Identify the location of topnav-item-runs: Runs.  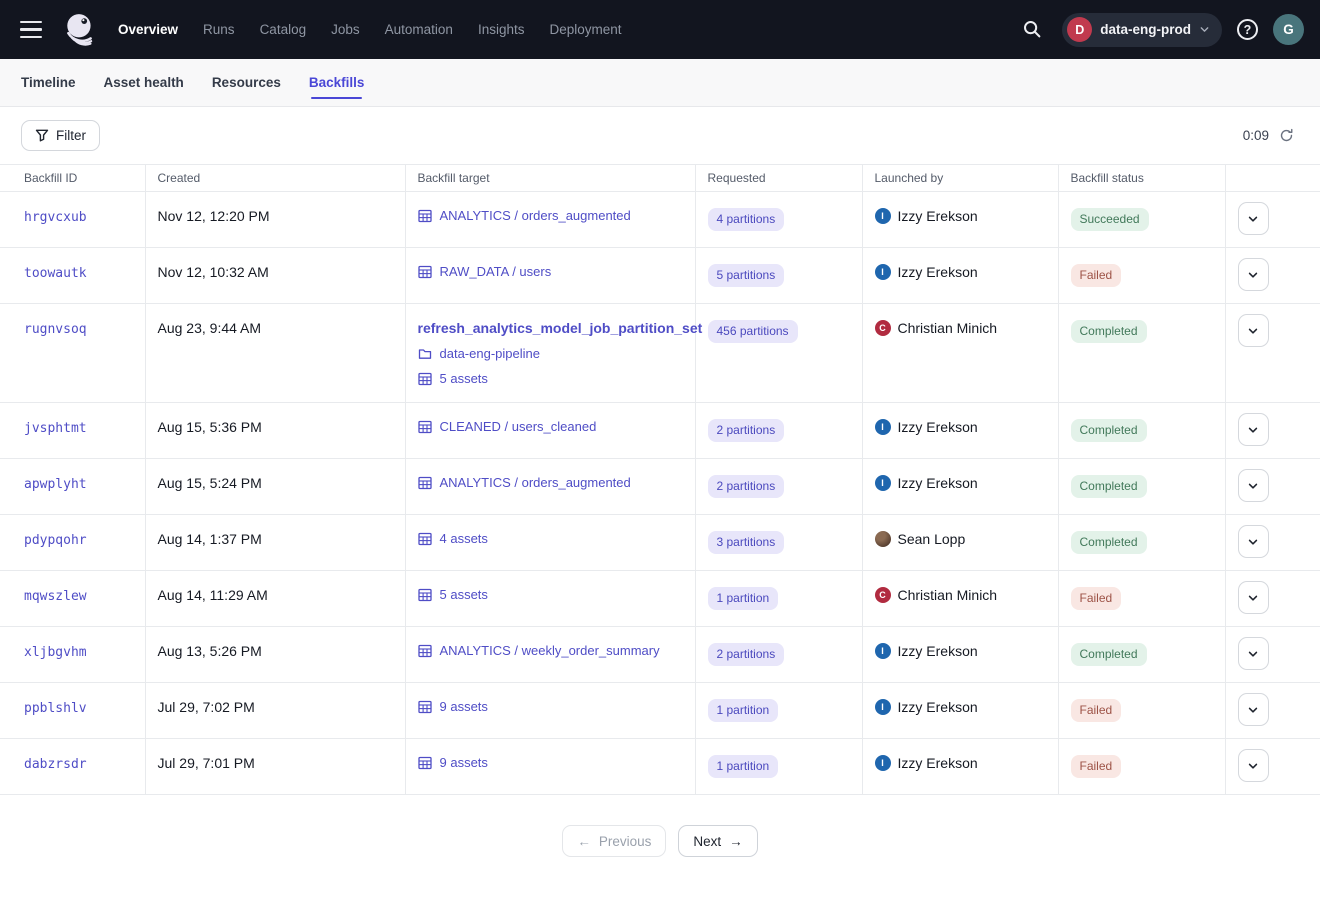
(219, 29).